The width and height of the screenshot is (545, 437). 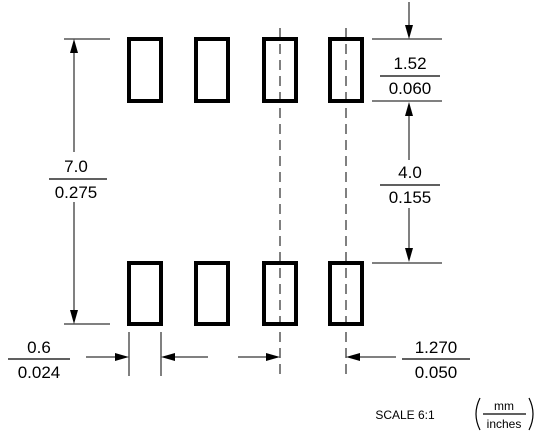 What do you see at coordinates (504, 406) in the screenshot?
I see `units-mm: mm` at bounding box center [504, 406].